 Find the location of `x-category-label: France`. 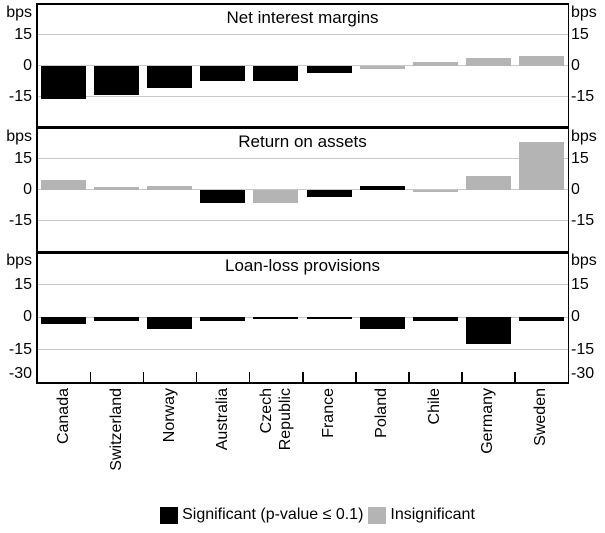

x-category-label: France is located at coordinates (329, 413).